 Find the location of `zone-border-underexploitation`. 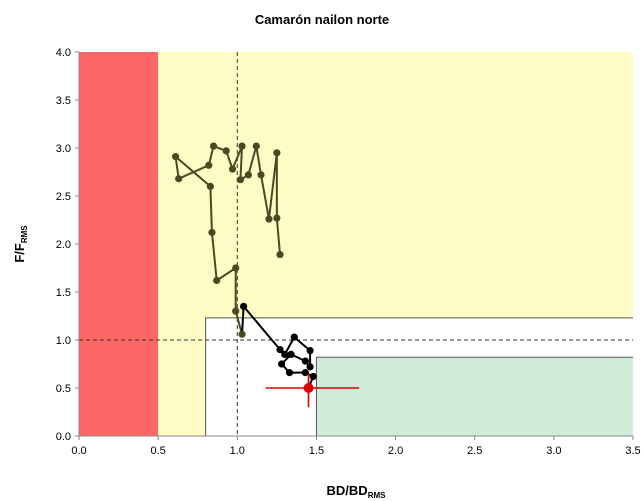

zone-border-underexploitation is located at coordinates (474, 396).